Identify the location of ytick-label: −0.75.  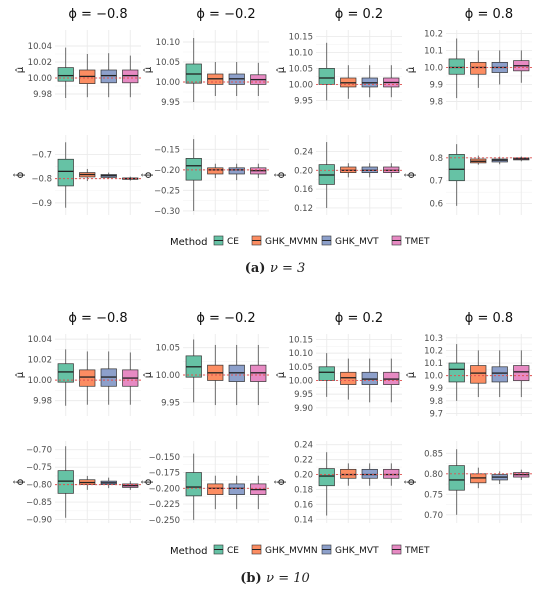
(39, 468).